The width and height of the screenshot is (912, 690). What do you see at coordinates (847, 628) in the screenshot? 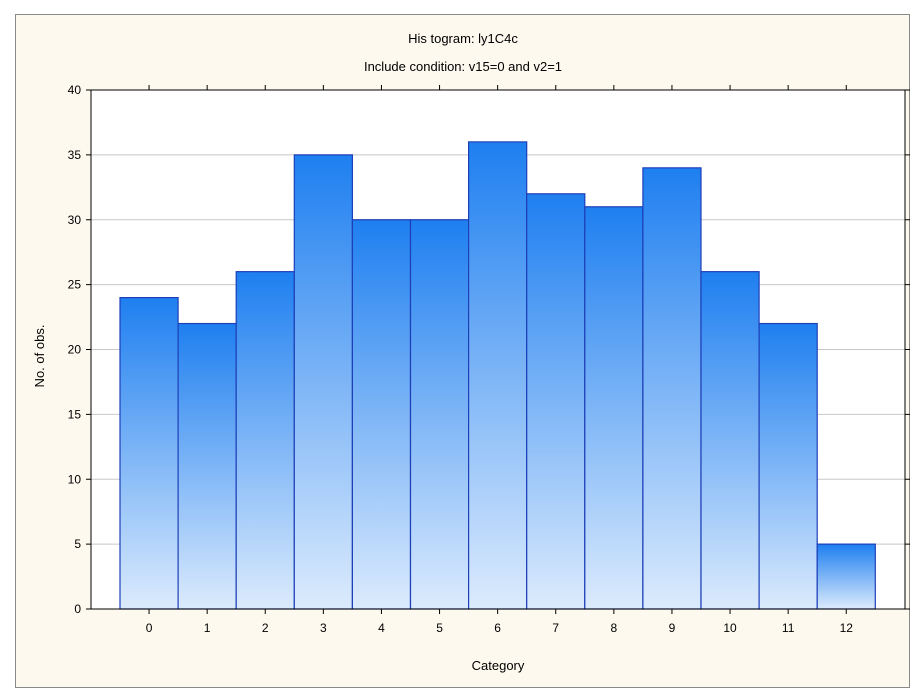
I see `x-tick-label: 12` at bounding box center [847, 628].